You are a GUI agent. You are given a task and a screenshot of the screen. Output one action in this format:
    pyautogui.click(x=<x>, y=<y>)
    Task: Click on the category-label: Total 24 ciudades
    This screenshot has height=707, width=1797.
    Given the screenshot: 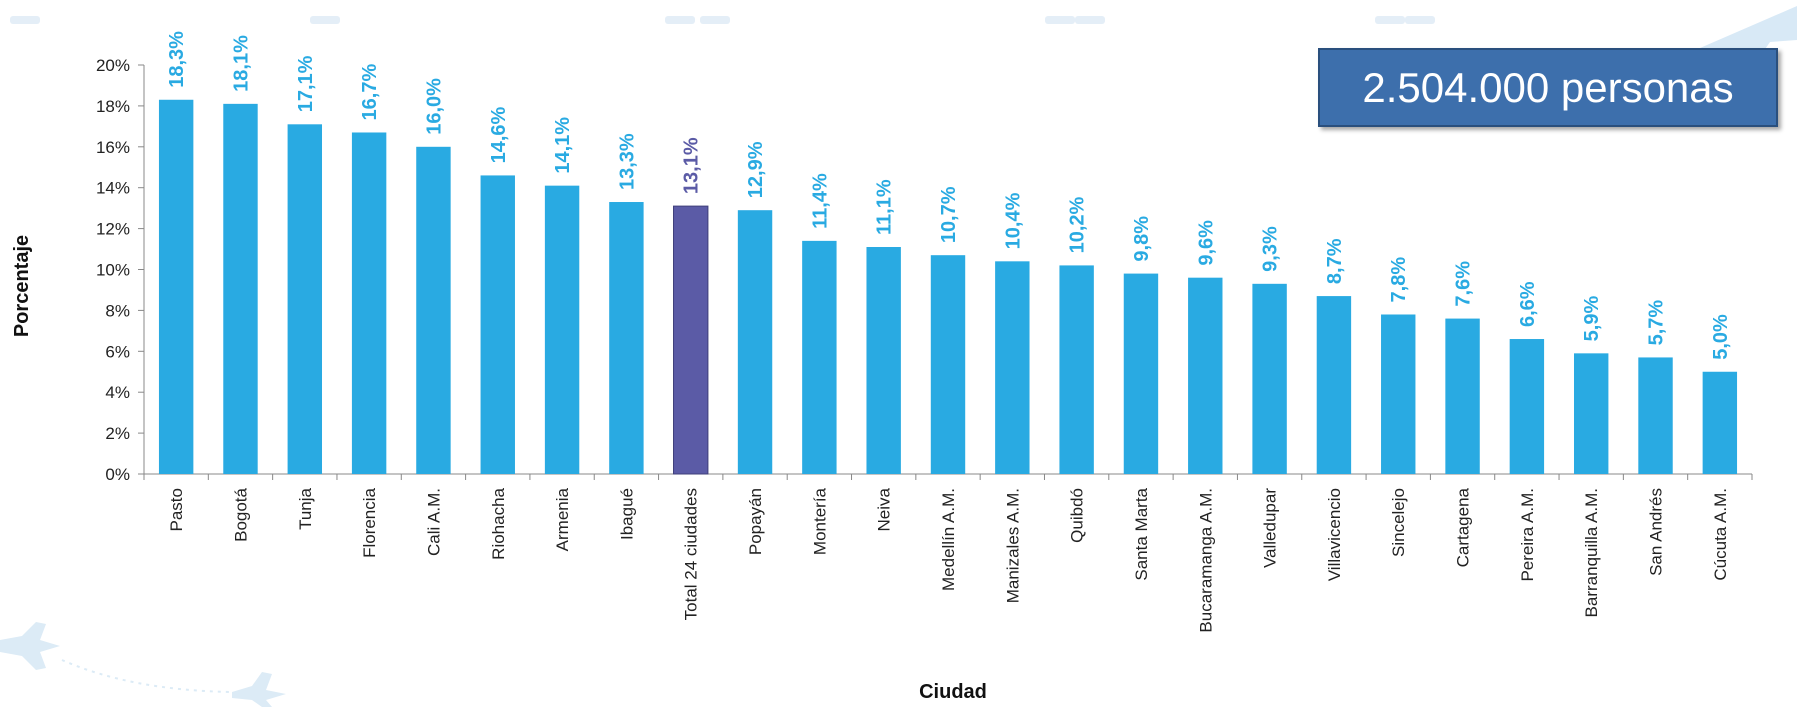 What is the action you would take?
    pyautogui.click(x=691, y=554)
    